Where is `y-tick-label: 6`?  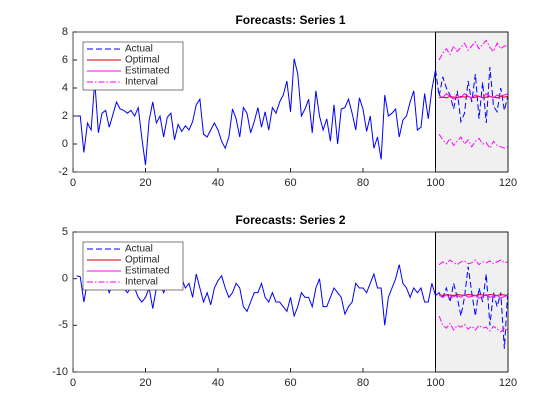 y-tick-label: 6 is located at coordinates (65, 60).